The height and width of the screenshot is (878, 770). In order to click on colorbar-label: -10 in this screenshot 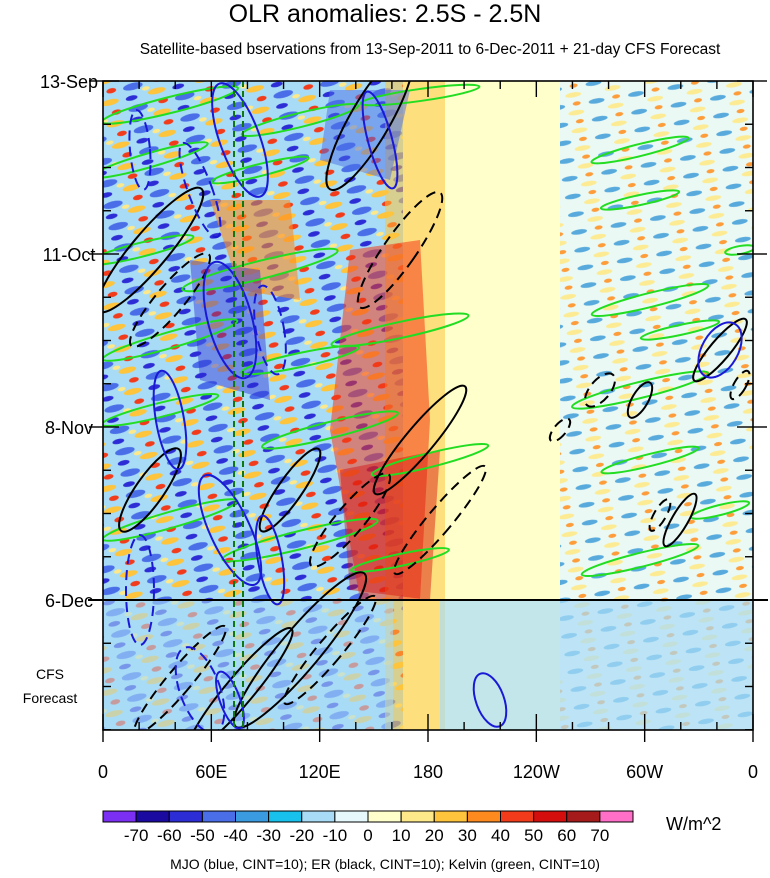, I will do `click(335, 835)`.